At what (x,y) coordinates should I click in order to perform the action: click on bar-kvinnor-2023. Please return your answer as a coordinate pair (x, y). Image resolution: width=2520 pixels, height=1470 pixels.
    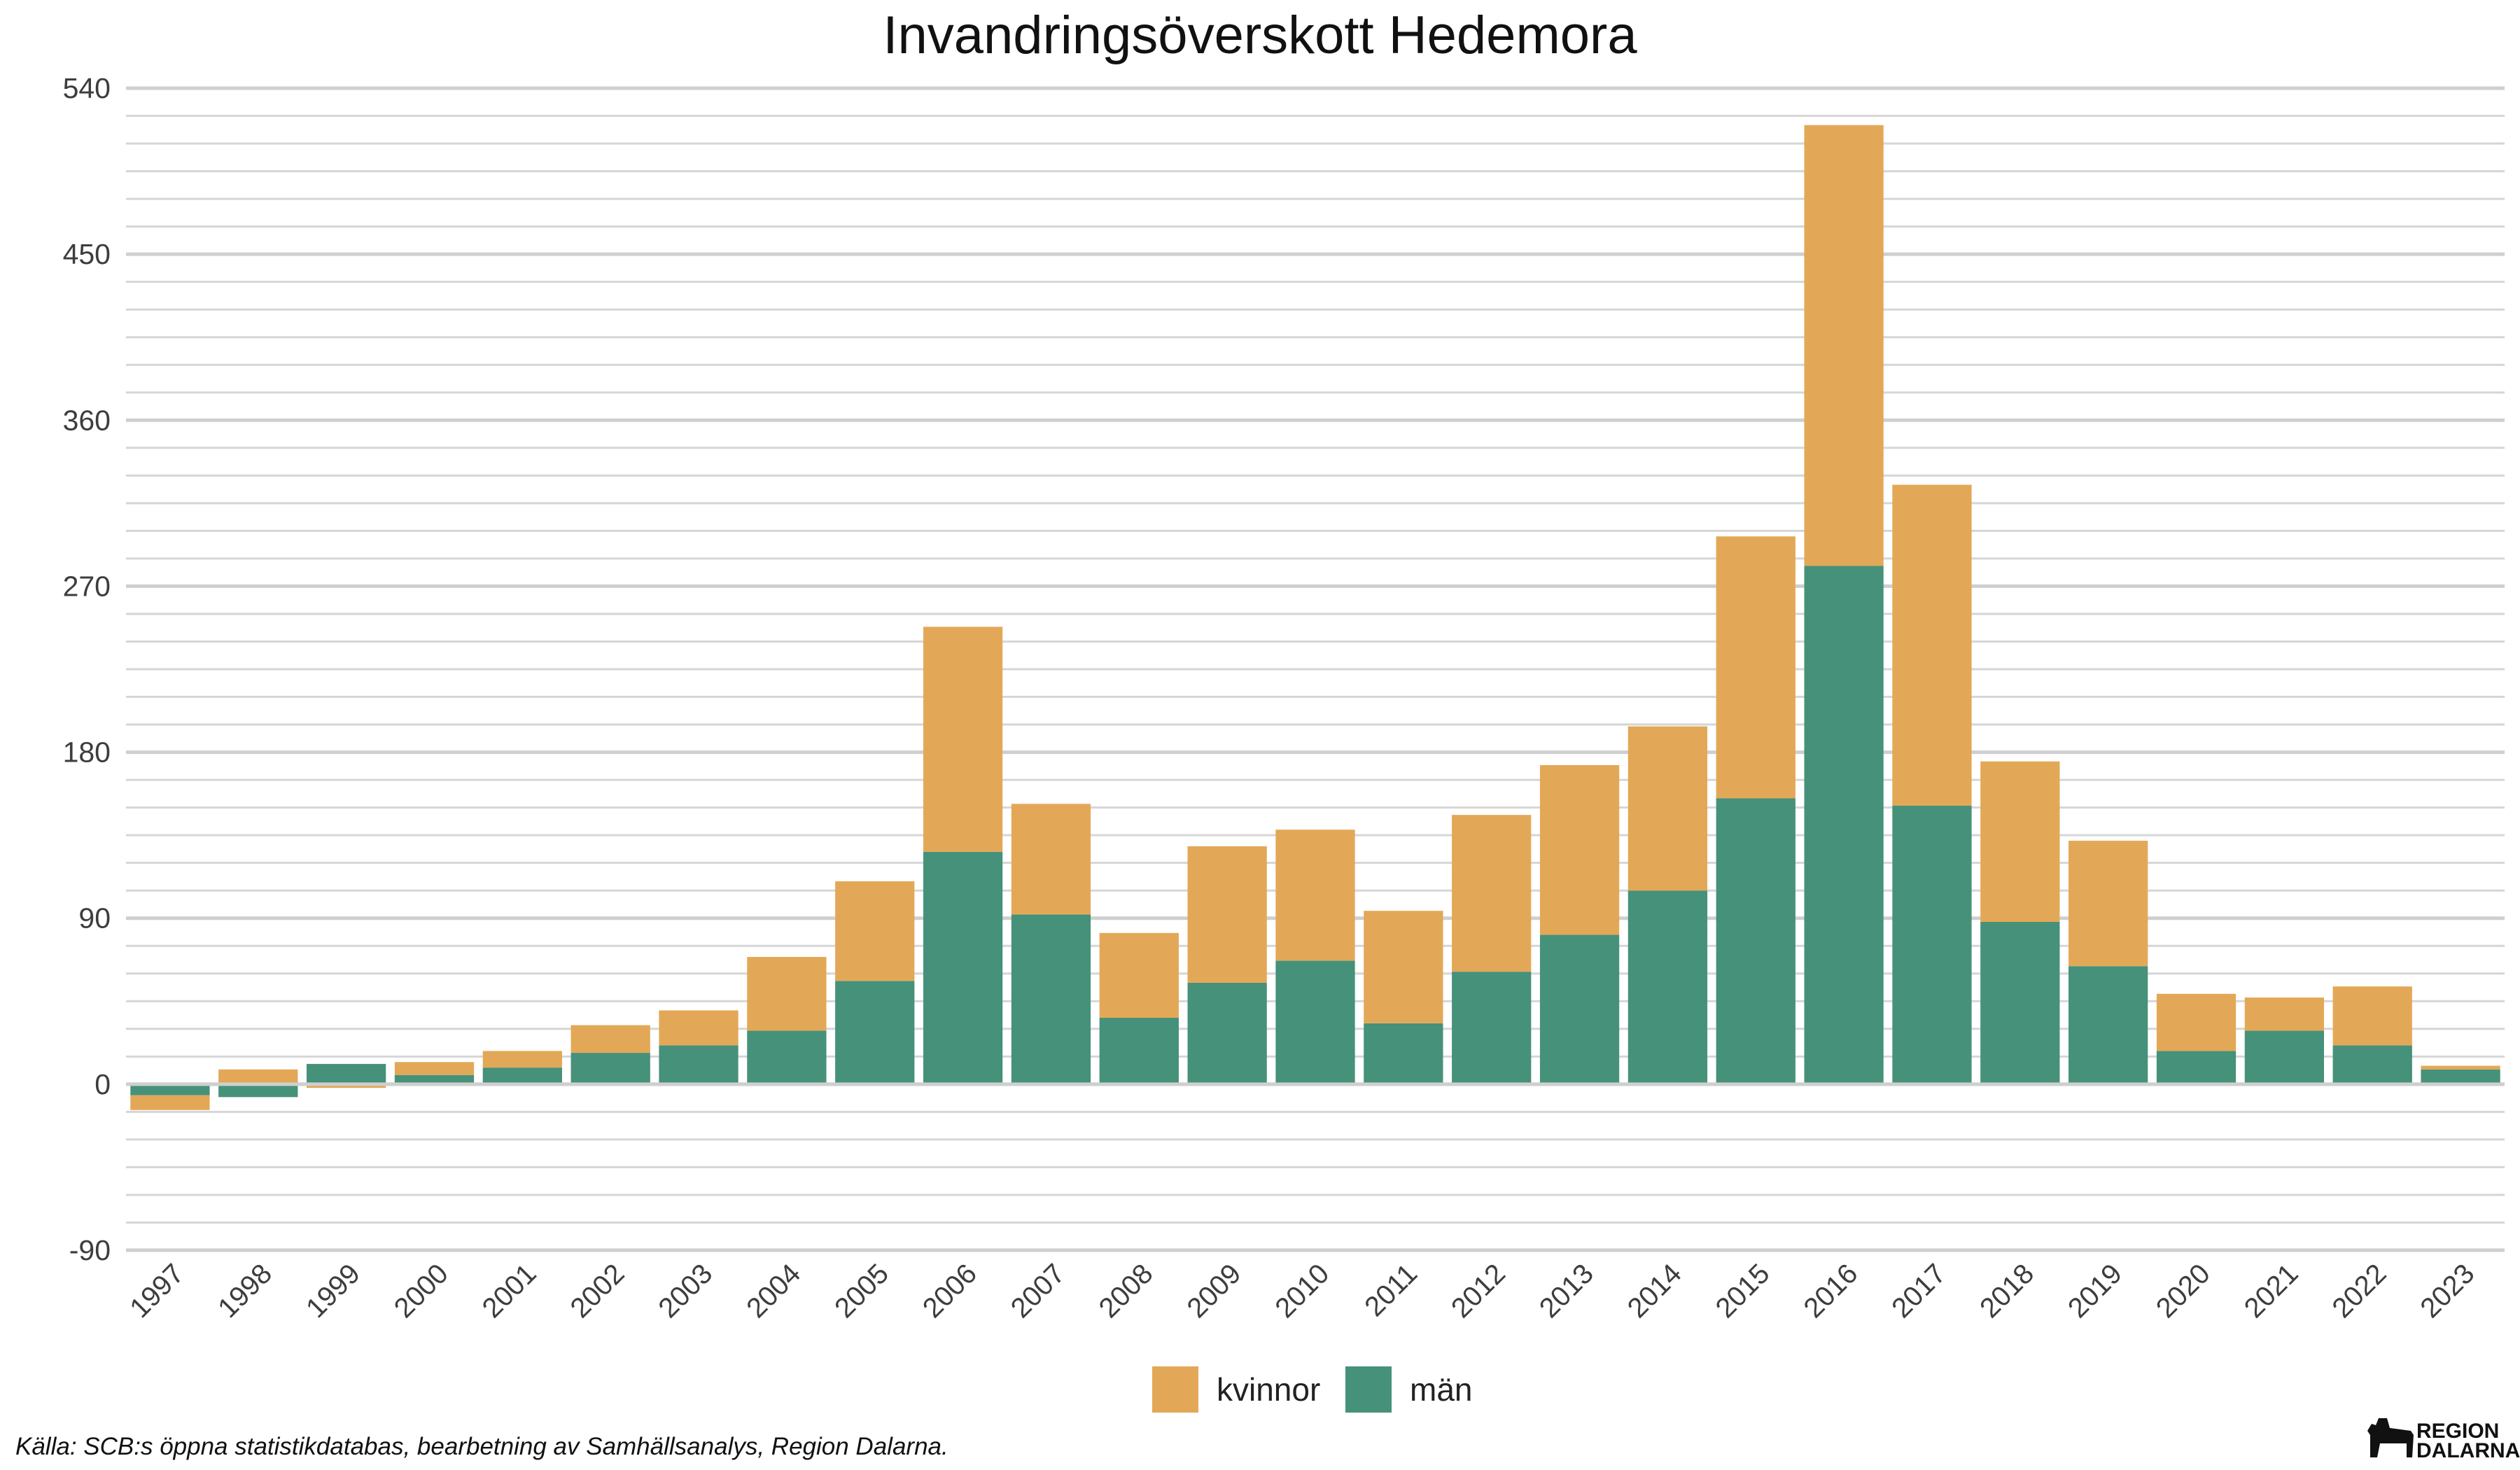
    Looking at the image, I should click on (2460, 1067).